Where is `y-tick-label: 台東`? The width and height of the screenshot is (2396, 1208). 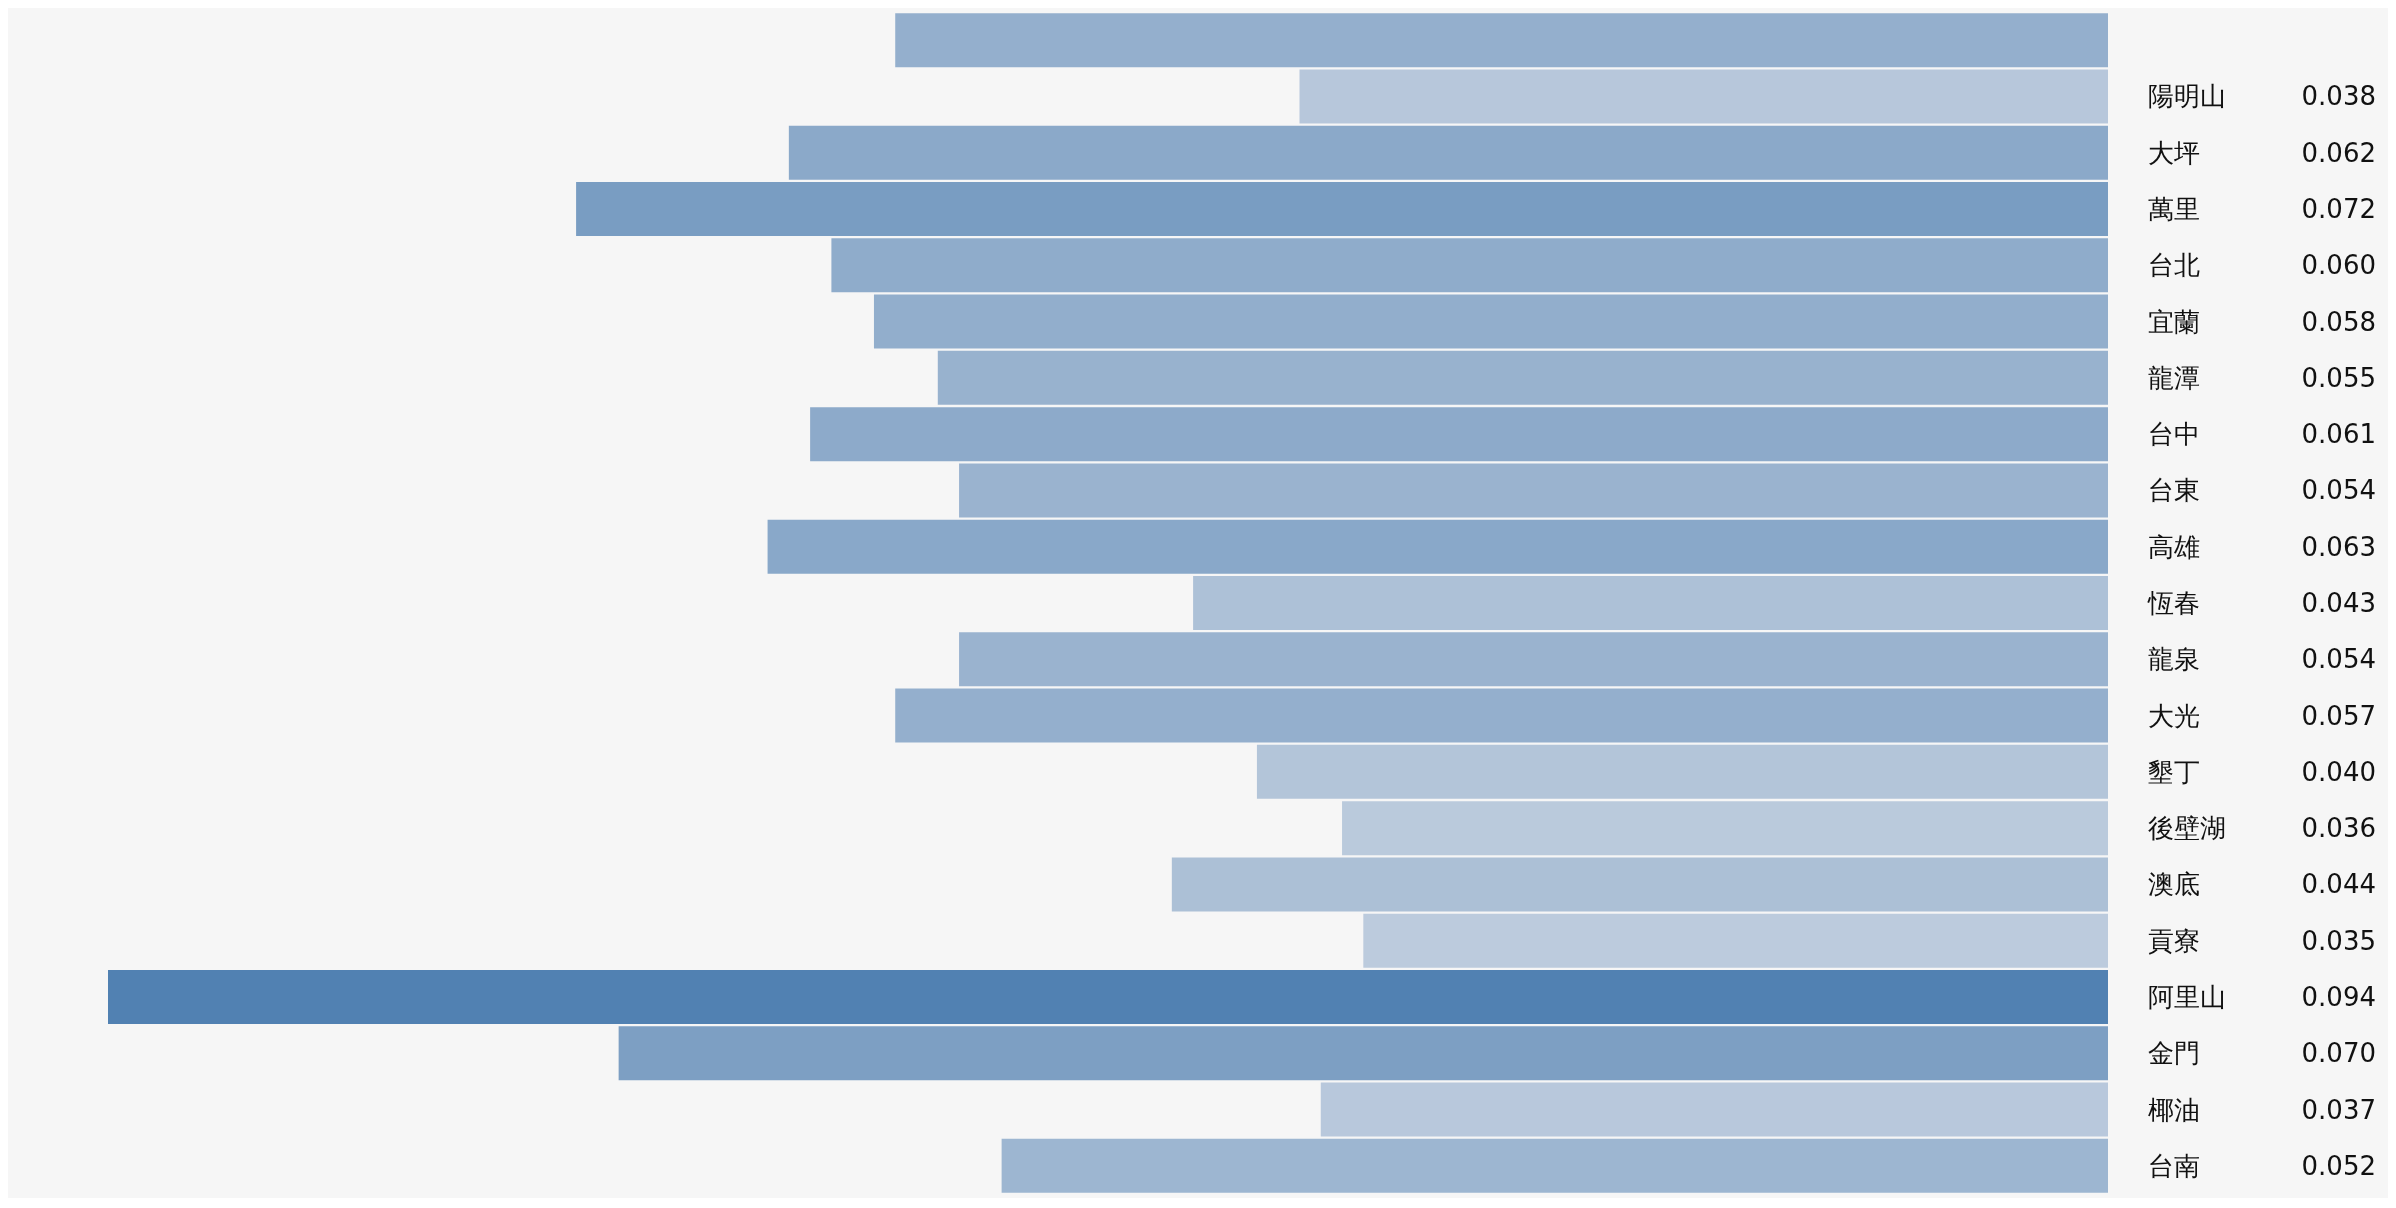
y-tick-label: 台東 is located at coordinates (2174, 490).